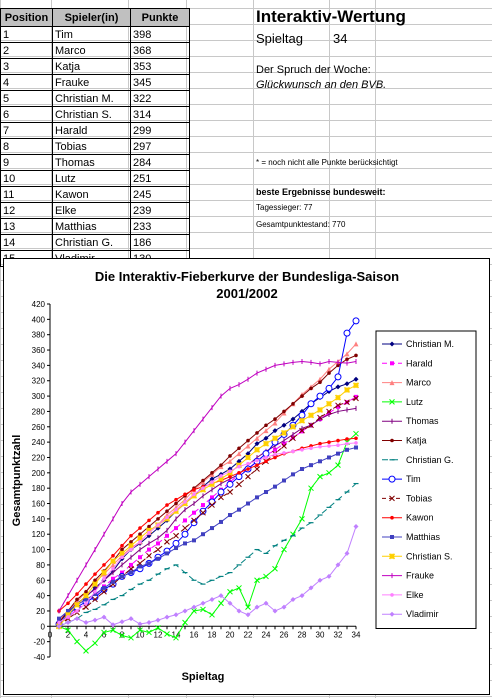 Image resolution: width=492 pixels, height=698 pixels. Describe the element at coordinates (91, 210) in the screenshot. I see `player-cell: Elke` at that location.